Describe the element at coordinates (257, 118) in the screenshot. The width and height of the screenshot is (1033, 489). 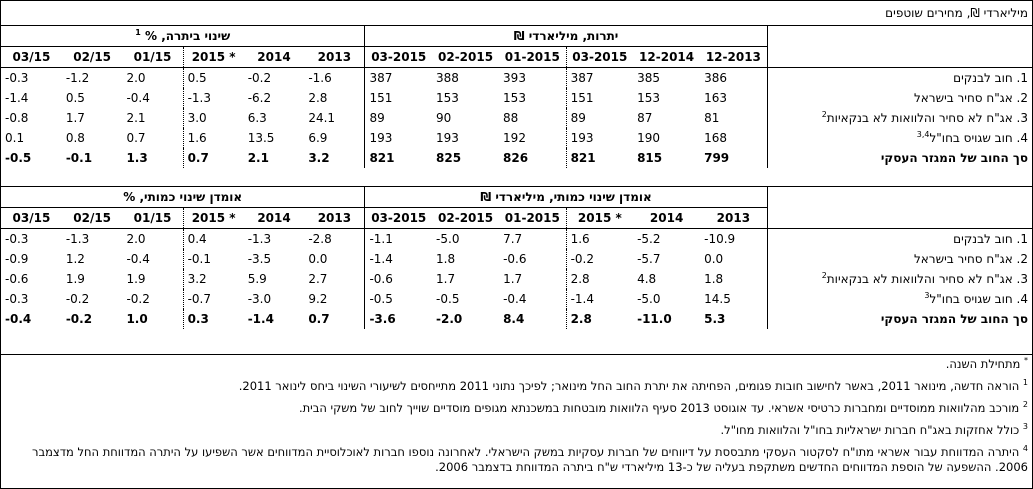
I see `percent-cell: 6.3` at that location.